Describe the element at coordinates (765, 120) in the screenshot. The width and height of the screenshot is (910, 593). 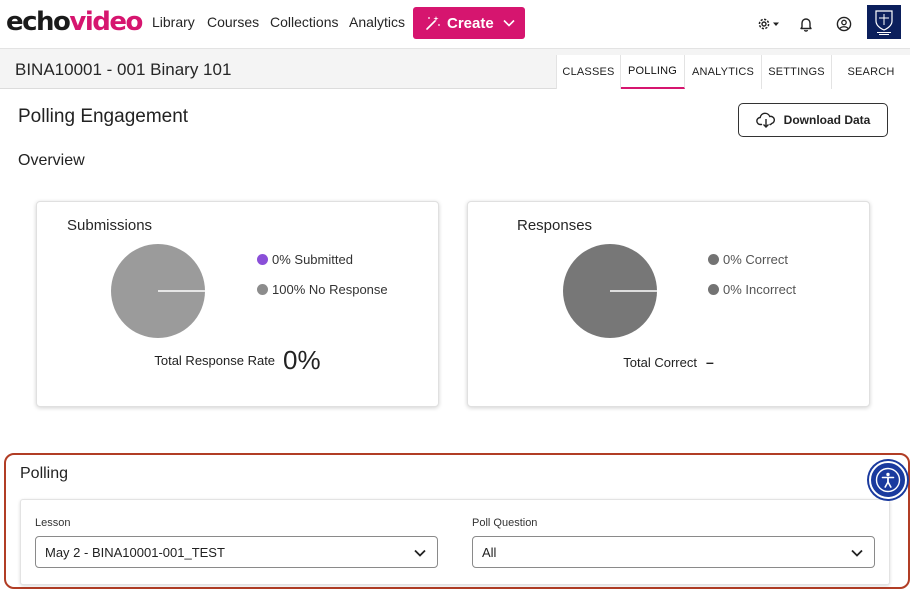
I see `cloud-download-icon` at that location.